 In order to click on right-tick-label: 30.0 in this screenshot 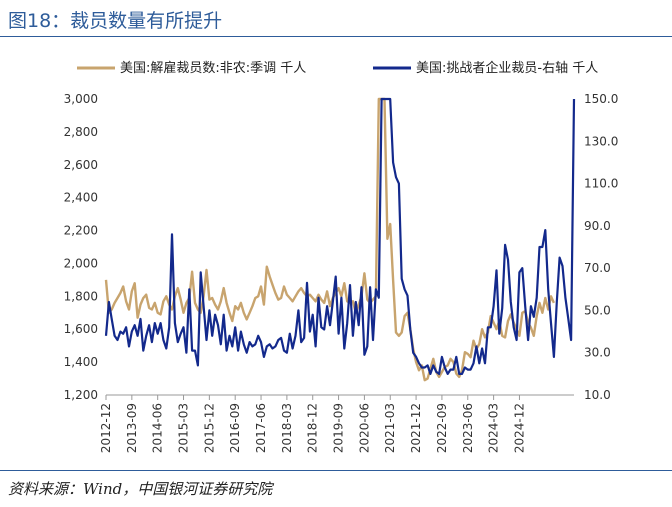, I will do `click(597, 353)`.